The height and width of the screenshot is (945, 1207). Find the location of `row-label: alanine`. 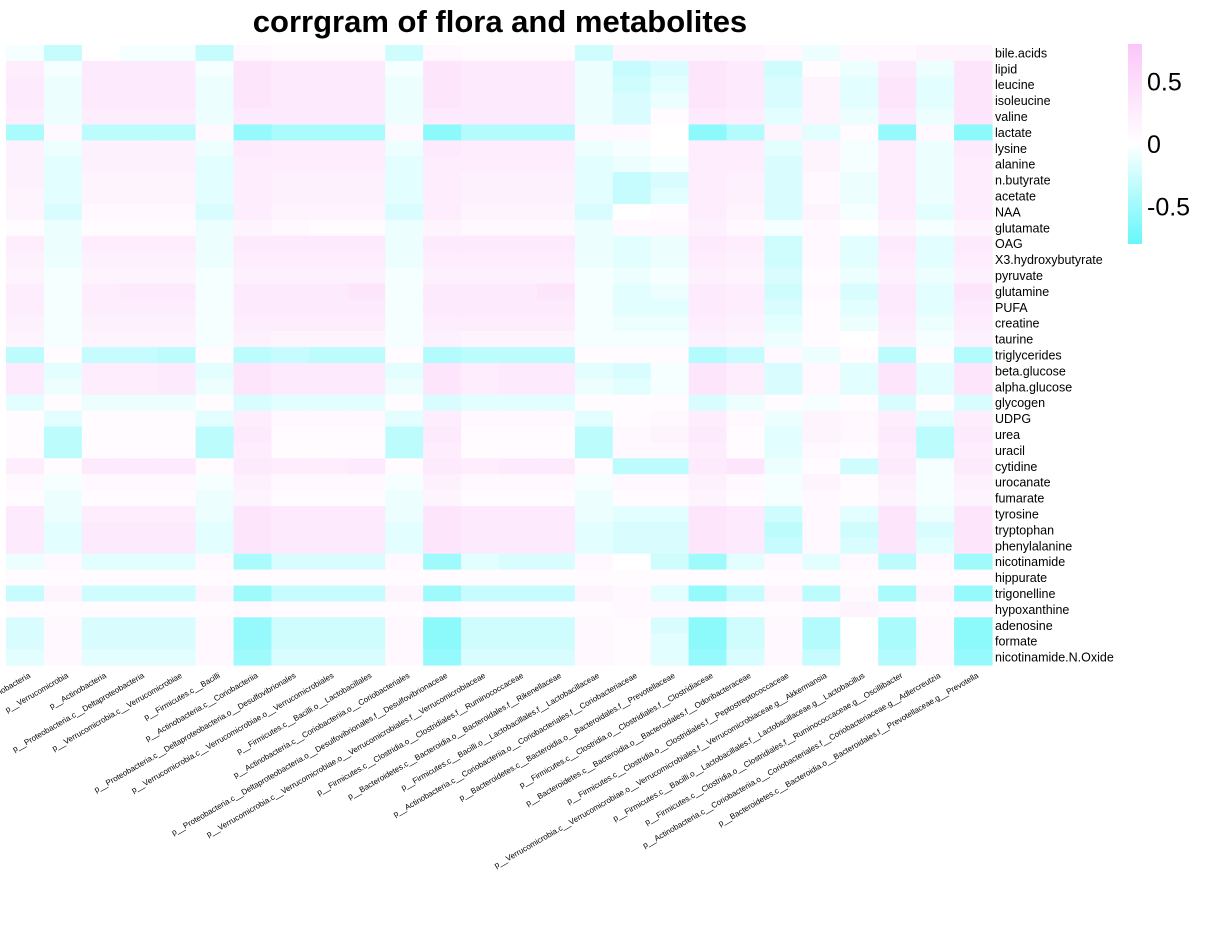

row-label: alanine is located at coordinates (1015, 165).